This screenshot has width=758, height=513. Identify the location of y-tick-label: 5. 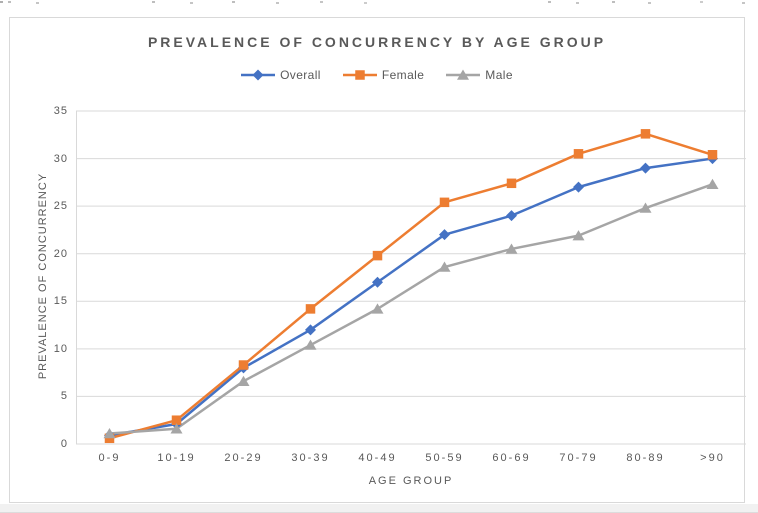
(64, 396).